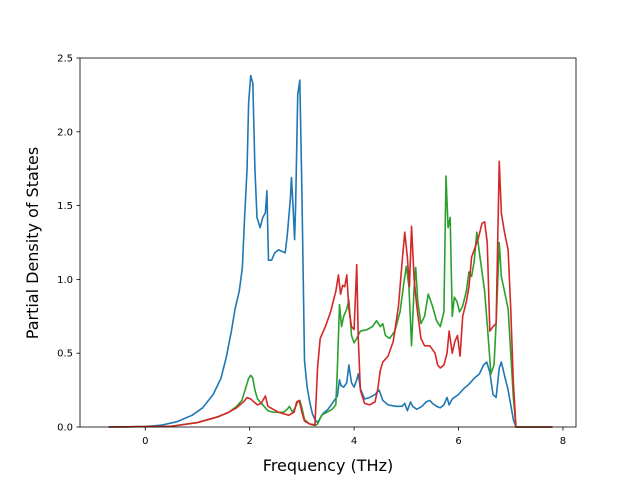  I want to click on y-tick-label: 2.5, so click(65, 59).